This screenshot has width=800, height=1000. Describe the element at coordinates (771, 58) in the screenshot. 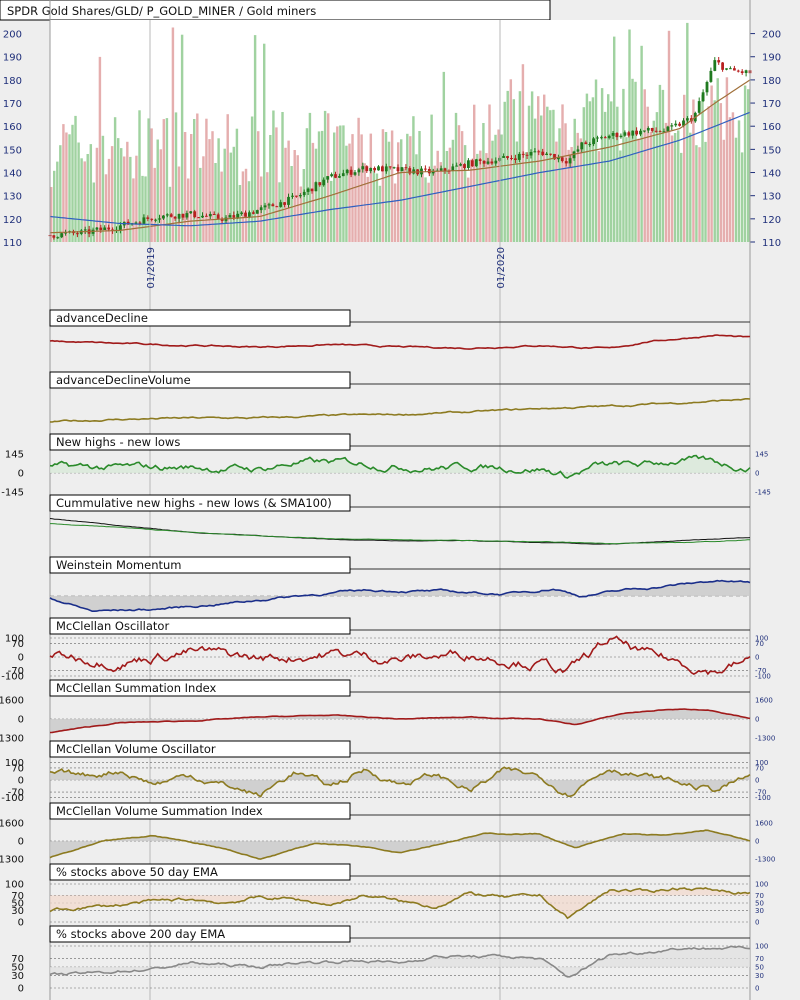

I see `price-axis-label-right: 190` at that location.